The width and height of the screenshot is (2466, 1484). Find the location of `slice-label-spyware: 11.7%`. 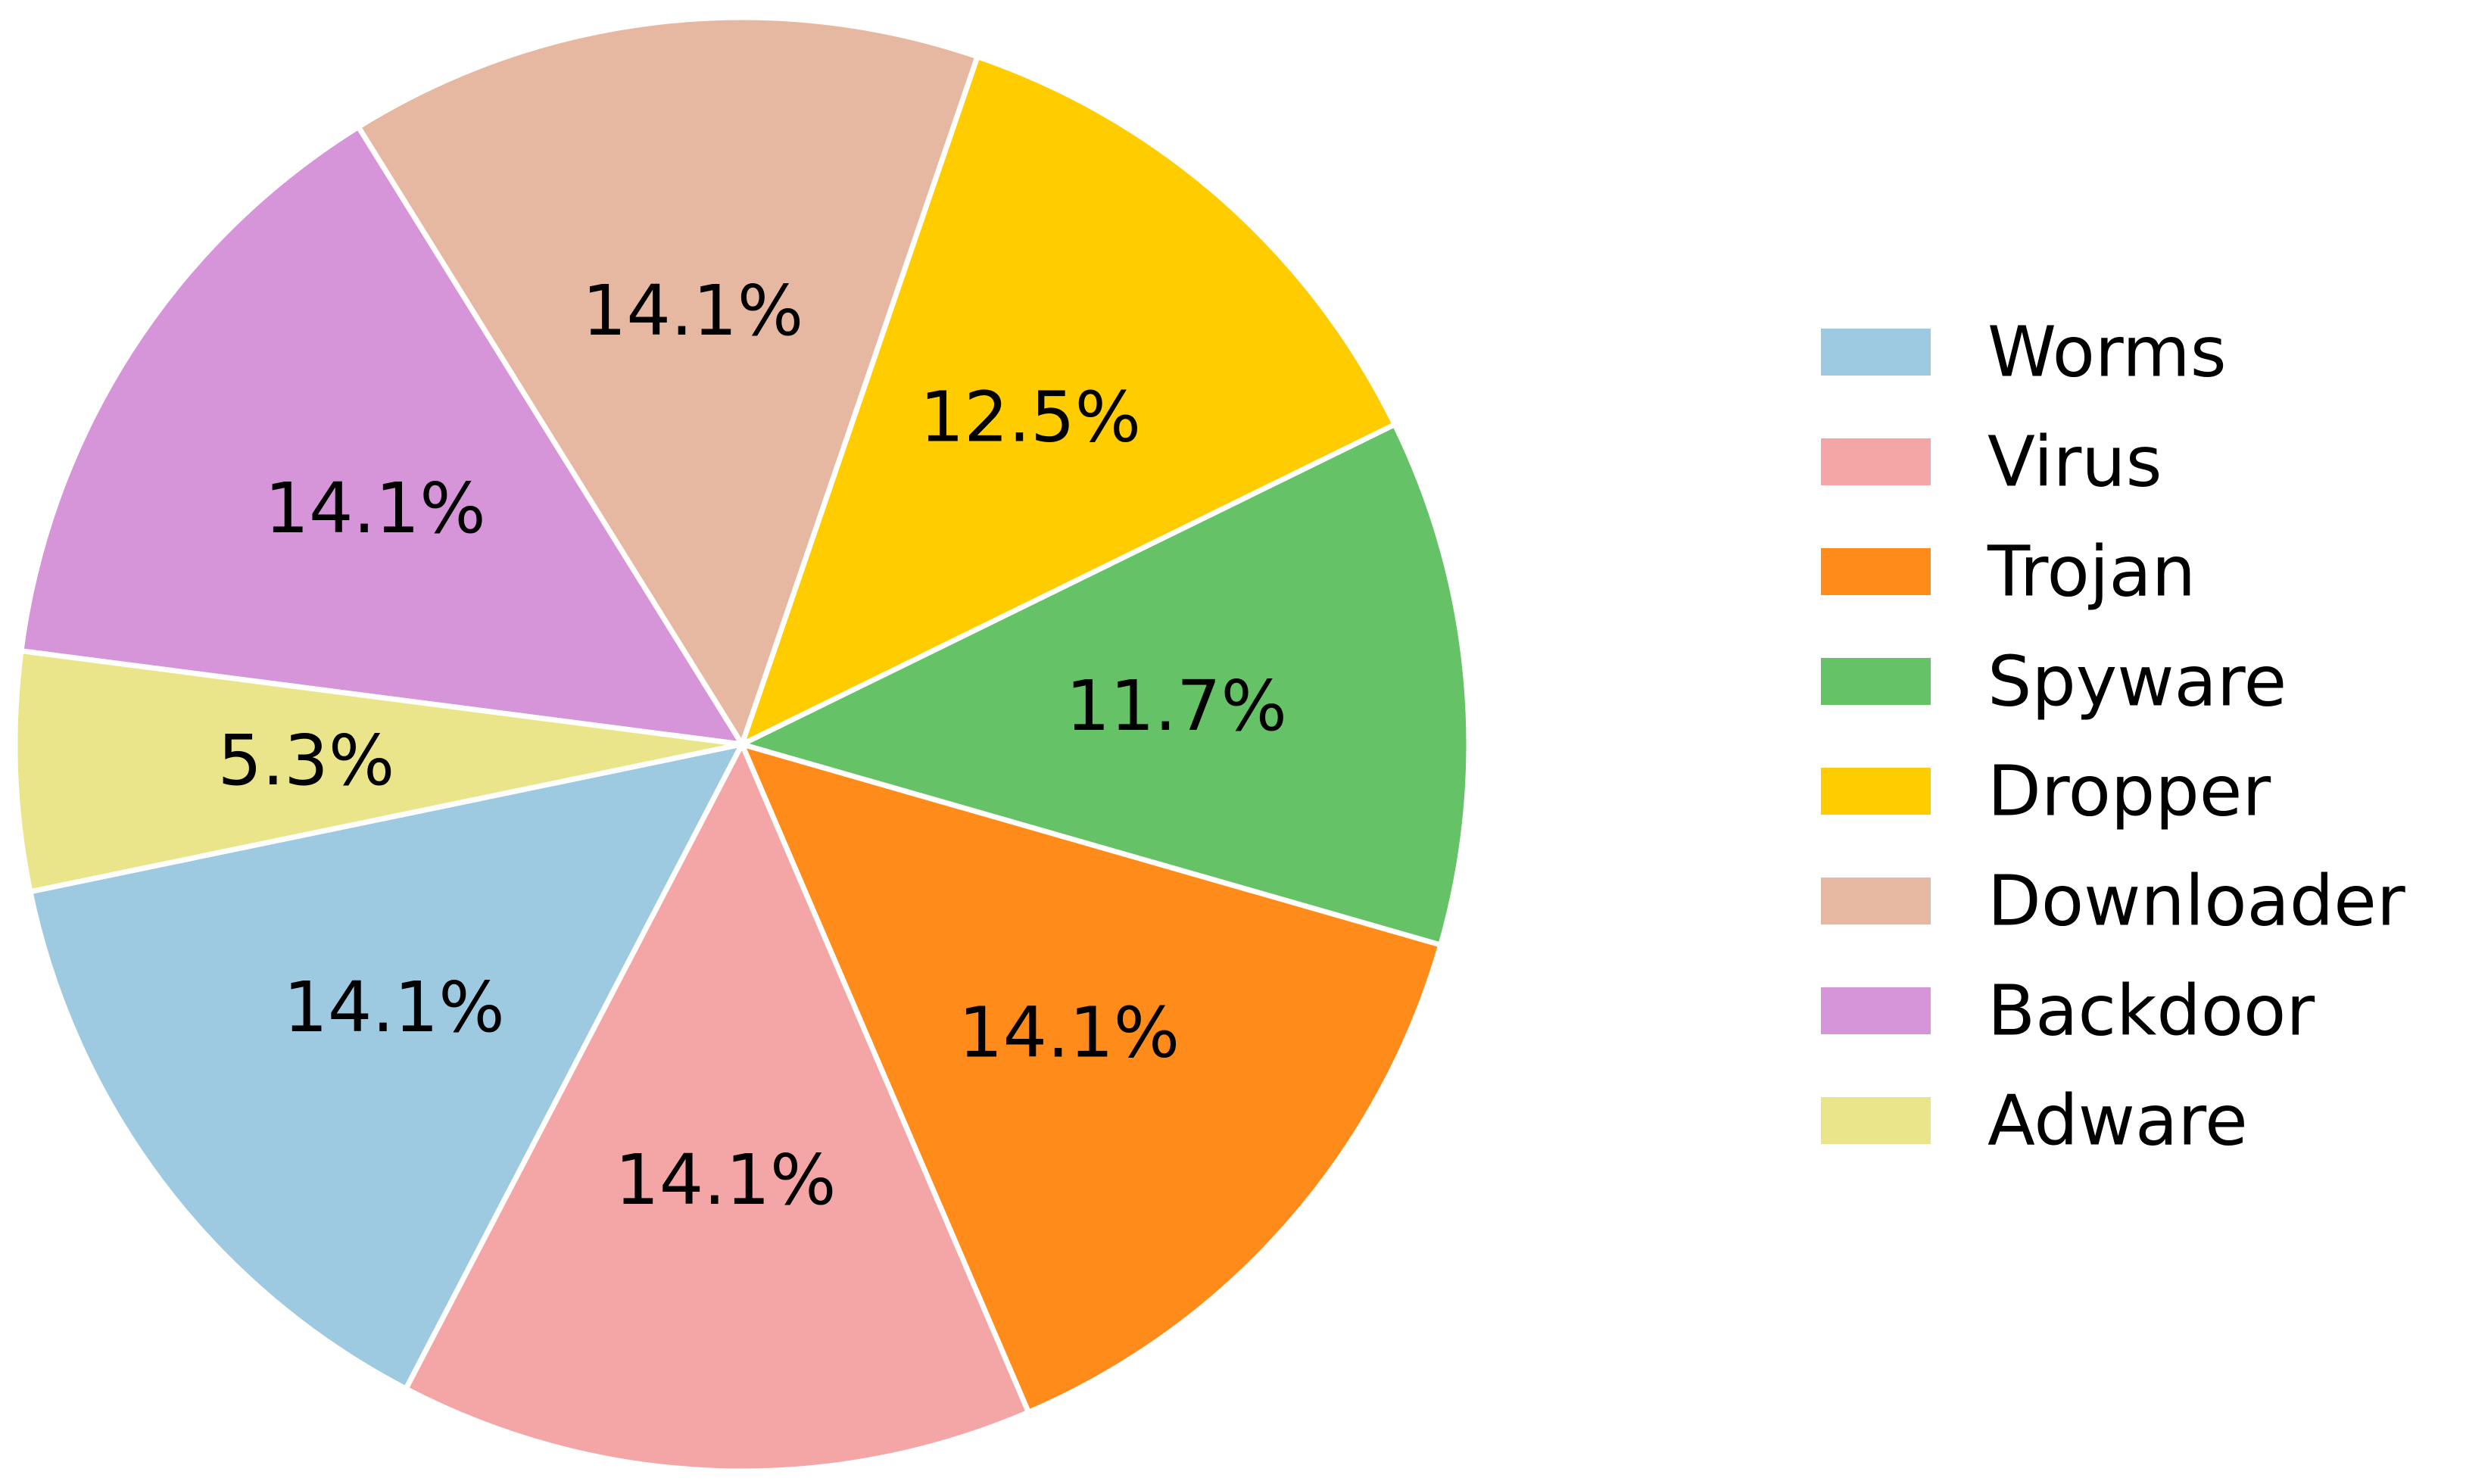

slice-label-spyware: 11.7% is located at coordinates (1176, 706).